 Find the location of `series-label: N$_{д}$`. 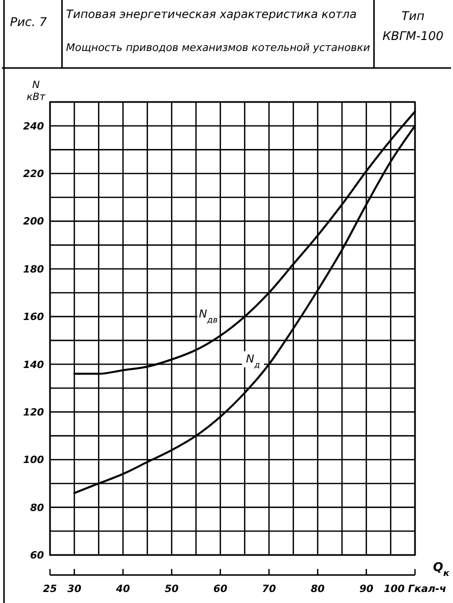

series-label: N$_{д}$ is located at coordinates (253, 361).